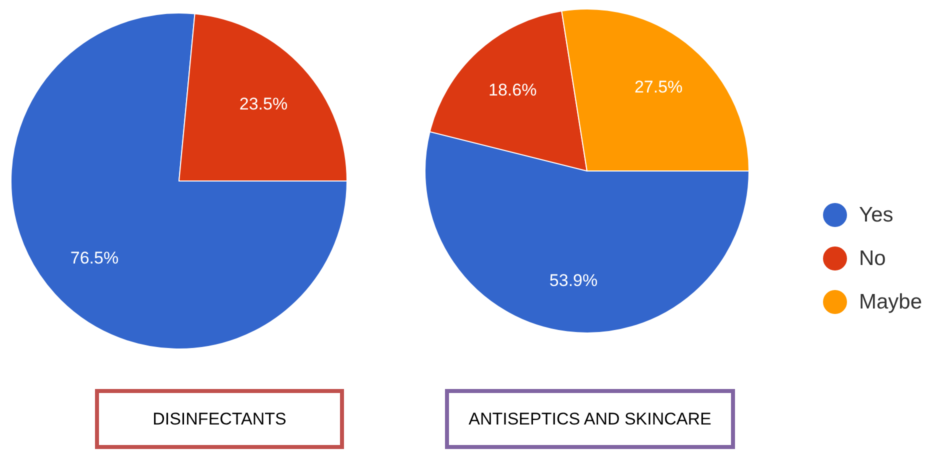 This screenshot has width=945, height=450. Describe the element at coordinates (219, 419) in the screenshot. I see `text: DISINFECTANTS` at that location.